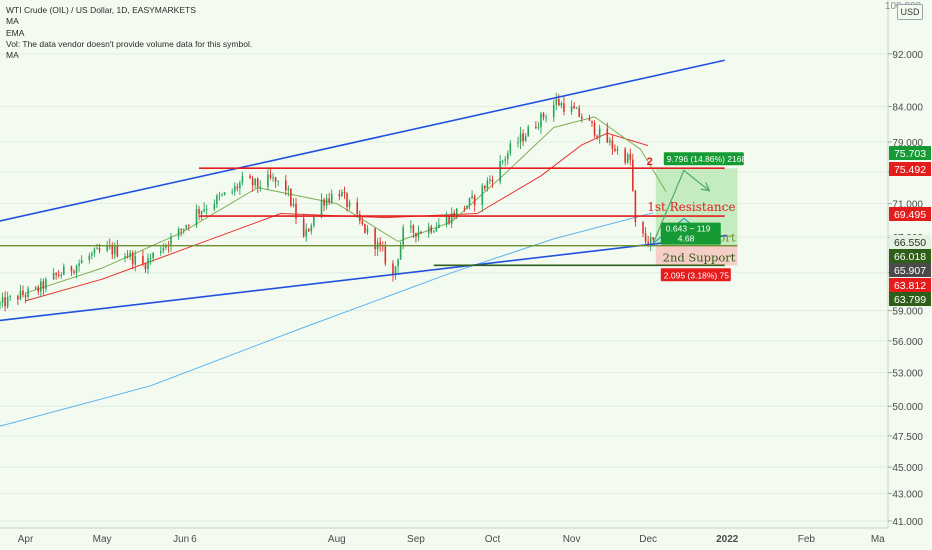 The height and width of the screenshot is (550, 932). I want to click on price-tag-text: 63.799, so click(910, 300).